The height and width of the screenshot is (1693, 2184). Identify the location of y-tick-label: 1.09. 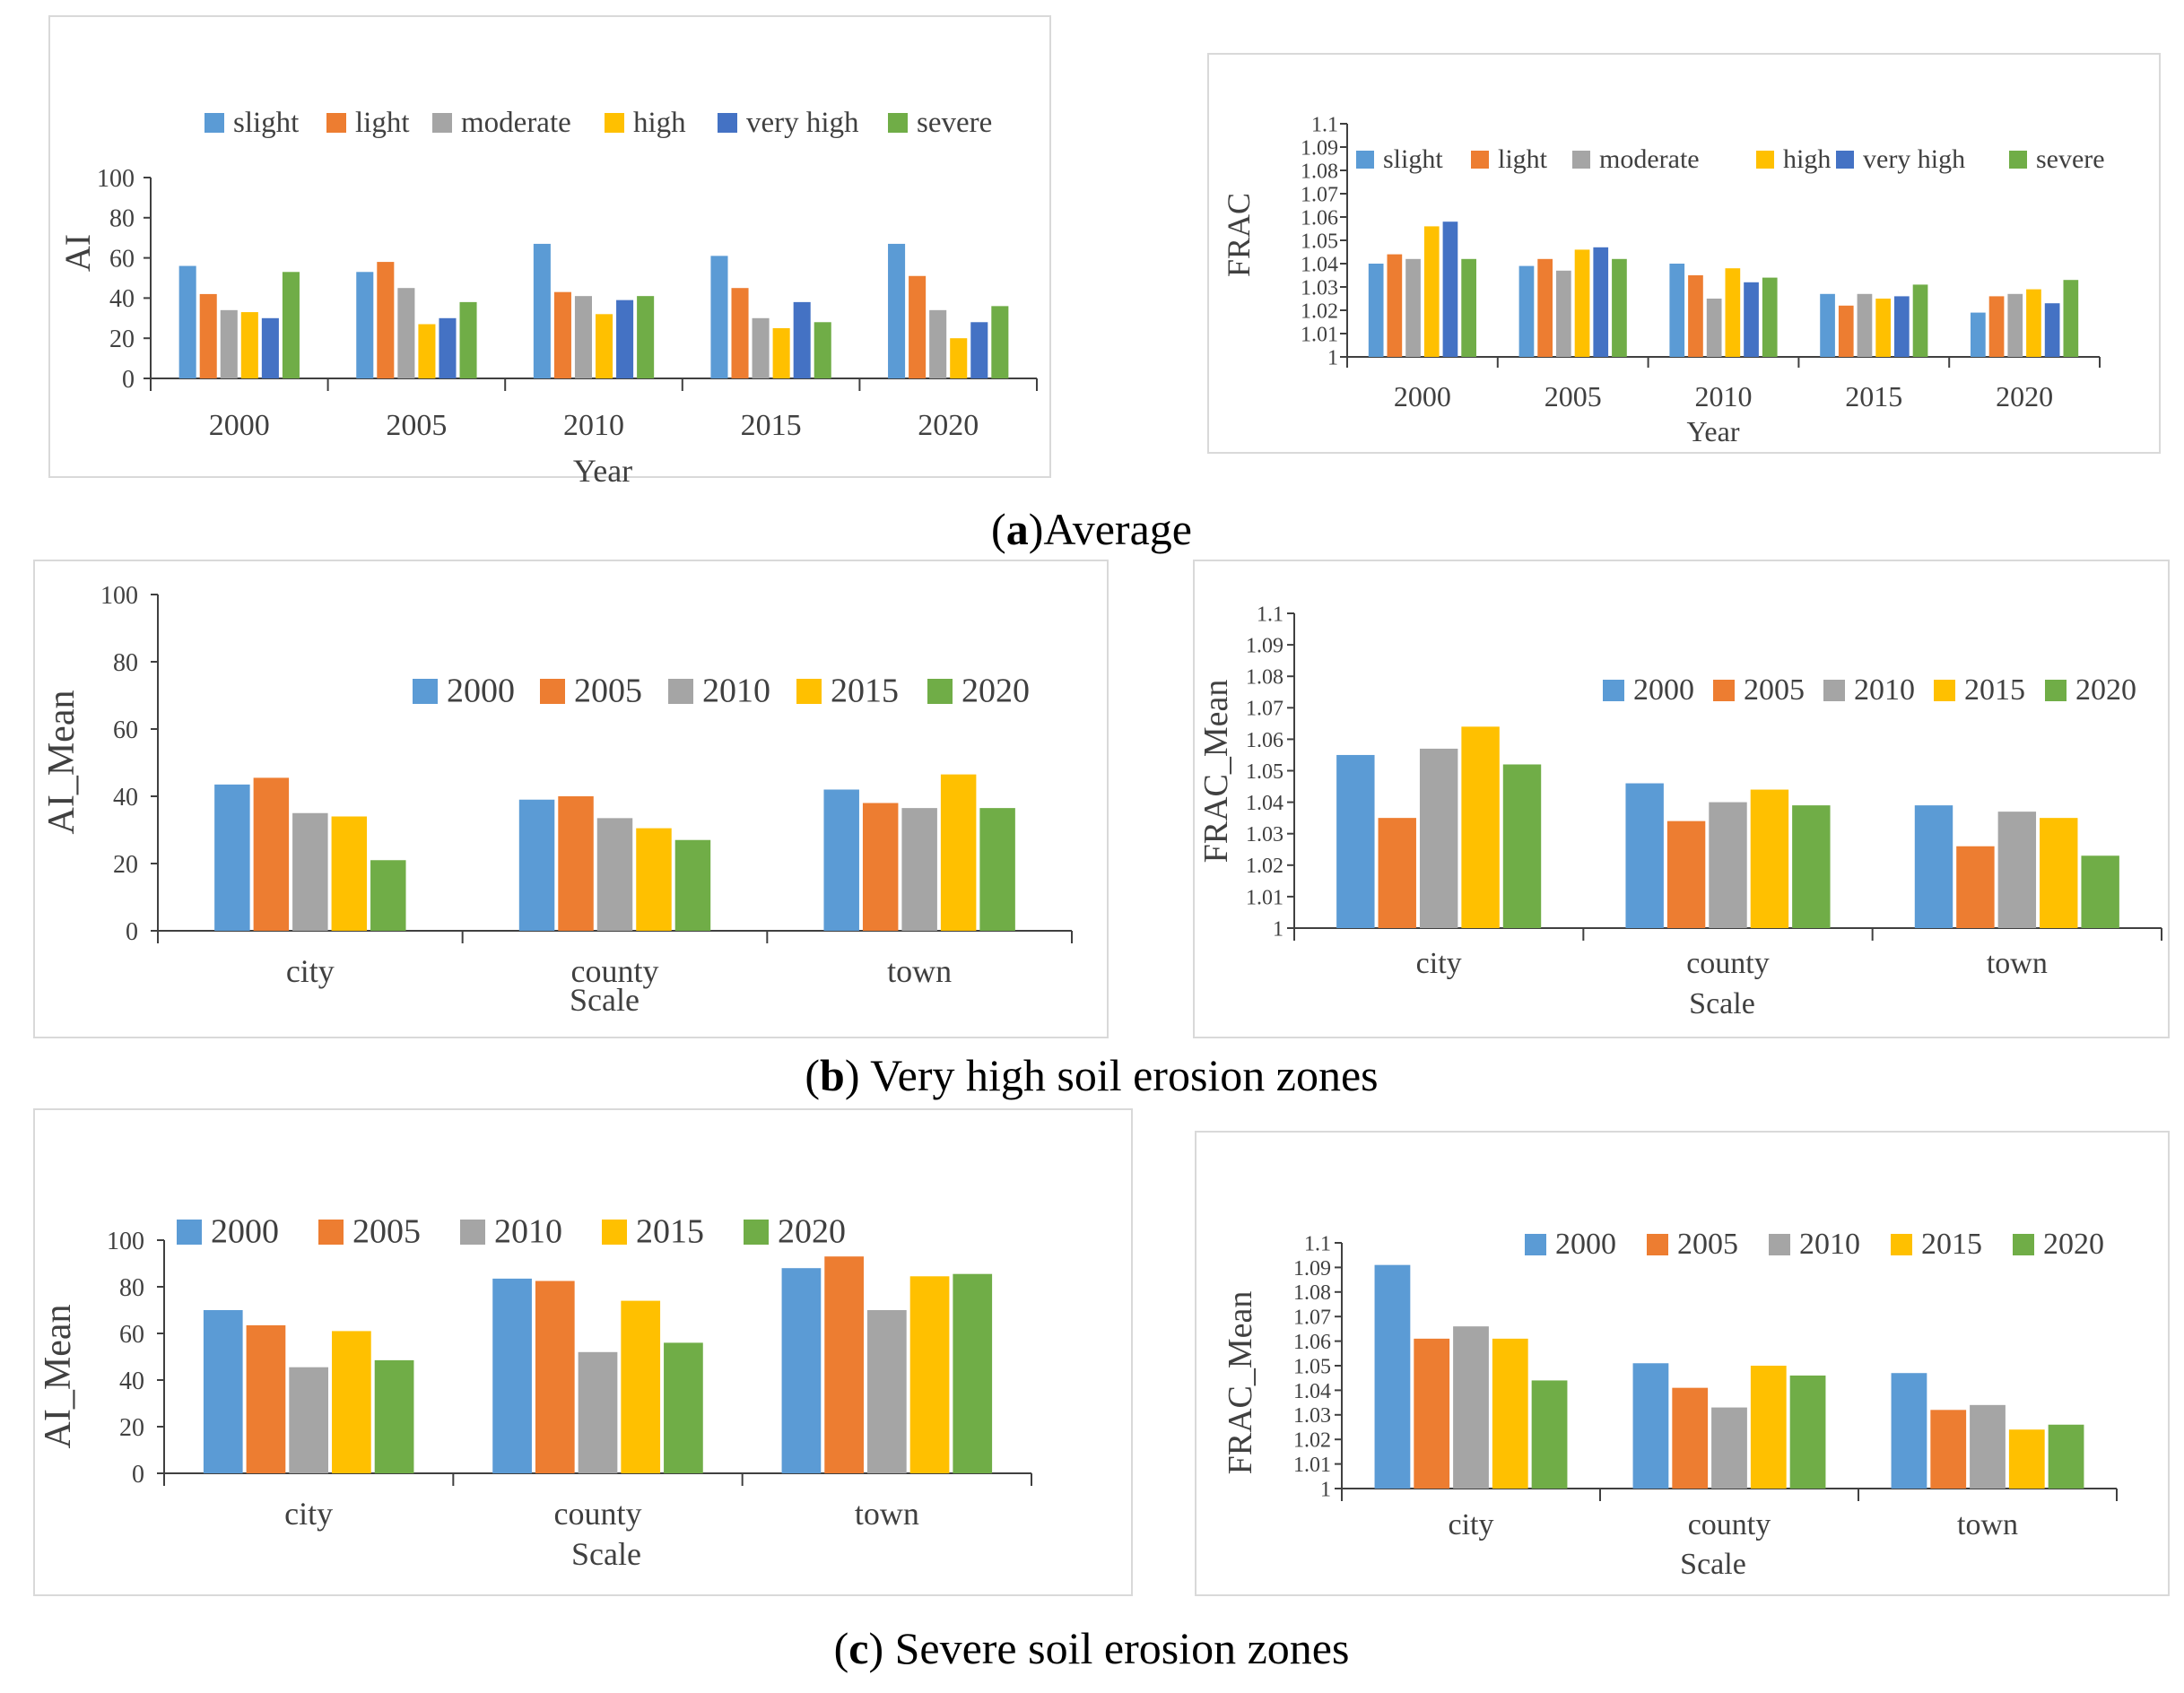
(1319, 148).